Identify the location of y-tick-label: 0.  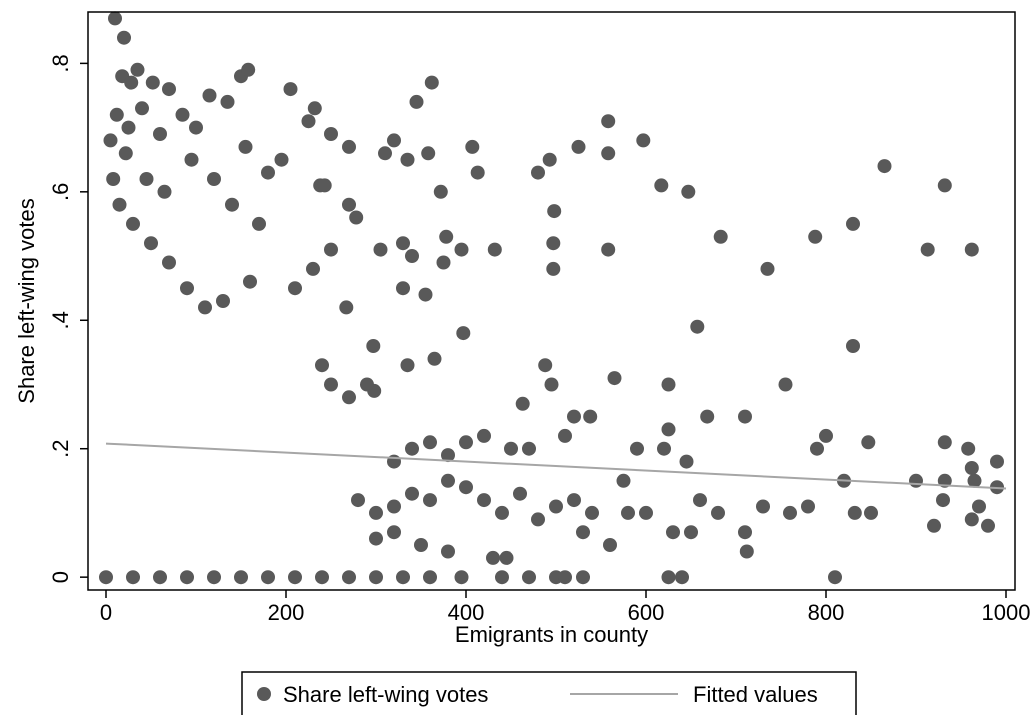
(60, 577).